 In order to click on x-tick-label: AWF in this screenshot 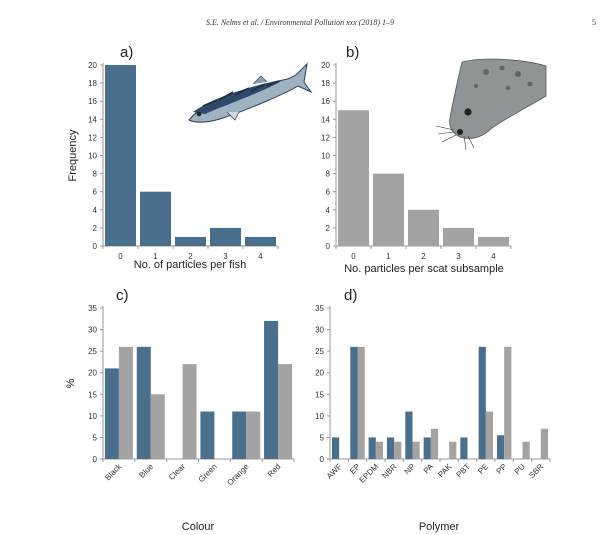, I will do `click(334, 471)`.